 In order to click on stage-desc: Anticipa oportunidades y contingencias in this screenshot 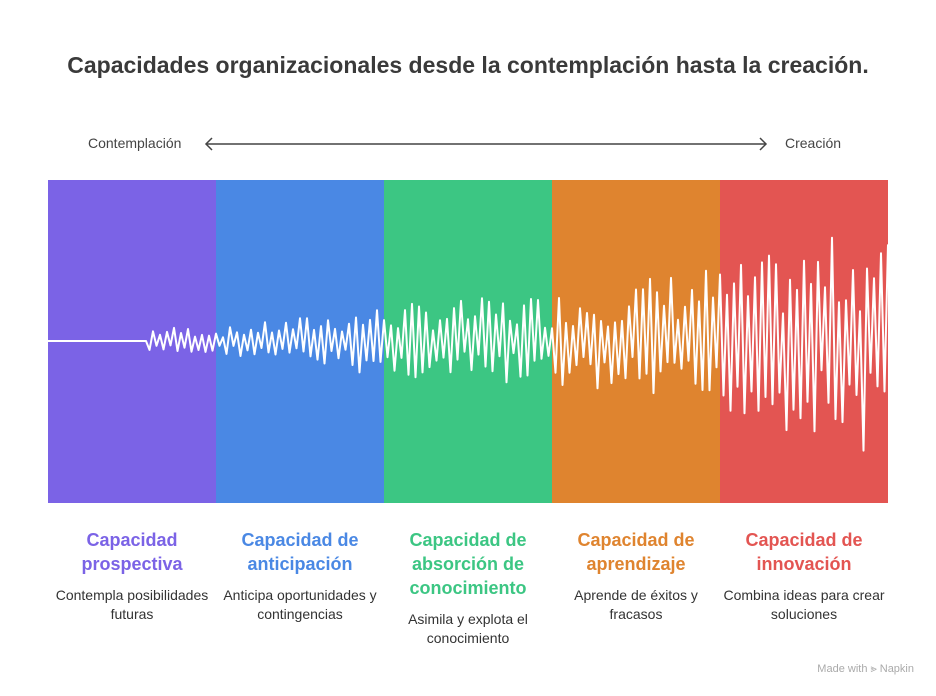, I will do `click(300, 604)`.